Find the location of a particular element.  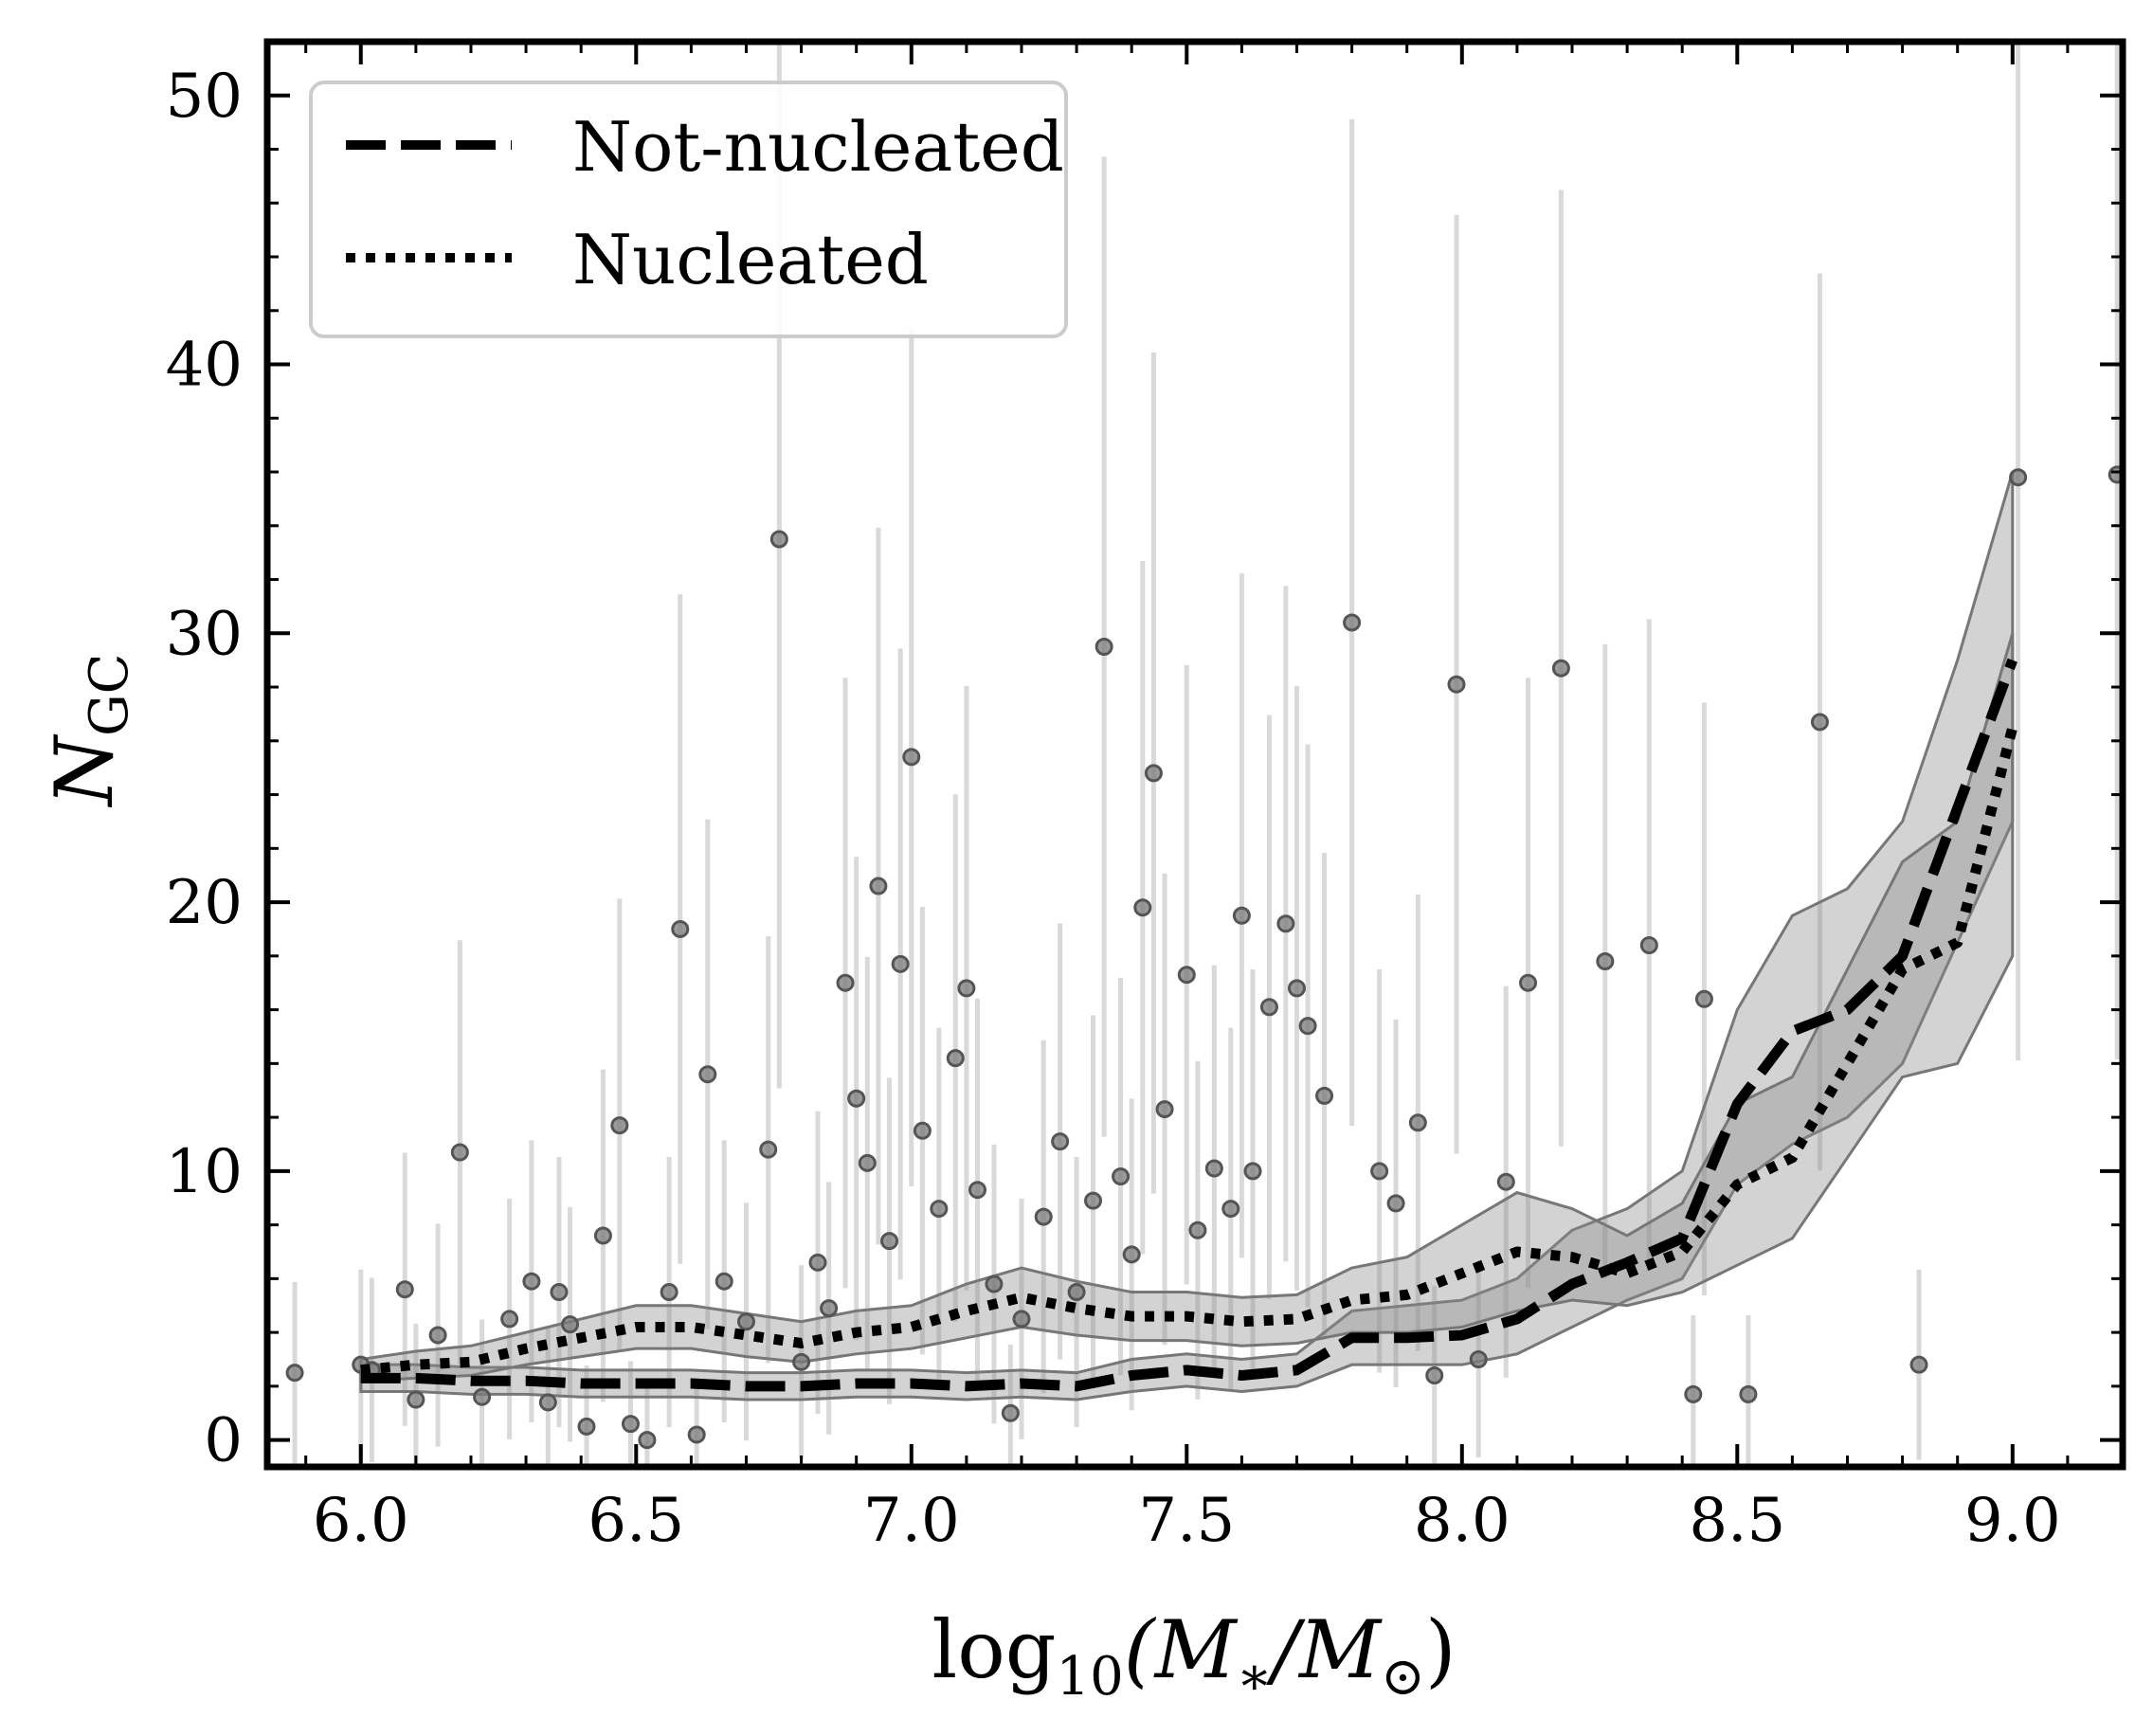

y-tick-label-2: 20 is located at coordinates (204, 903).